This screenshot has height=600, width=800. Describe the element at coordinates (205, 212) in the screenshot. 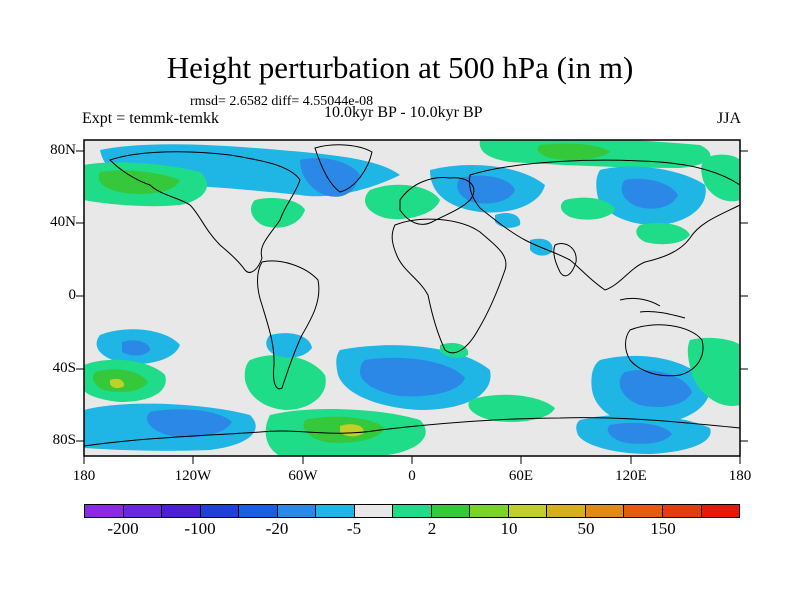

I see `coastline-north-america` at that location.